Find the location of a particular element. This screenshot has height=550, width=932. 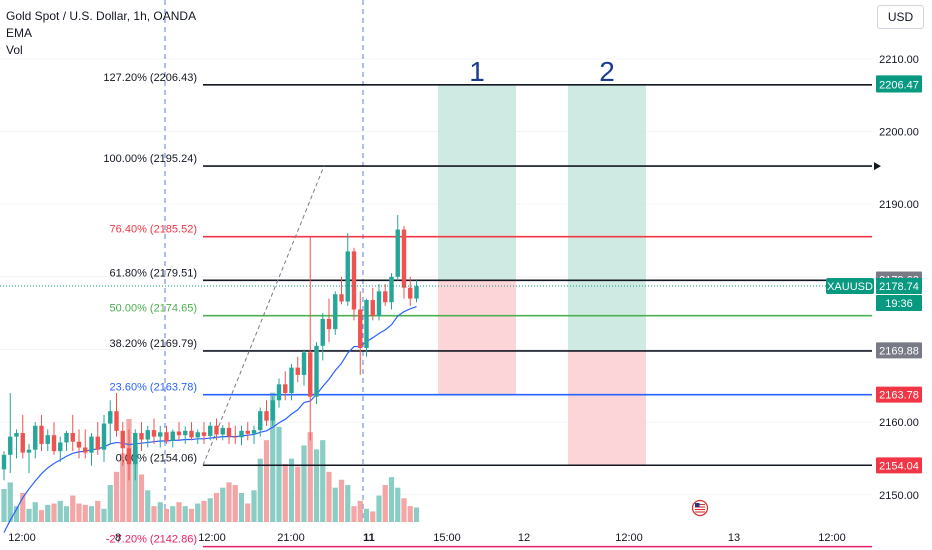

fib-level-label: -27.20% (2142.86) is located at coordinates (151, 540).